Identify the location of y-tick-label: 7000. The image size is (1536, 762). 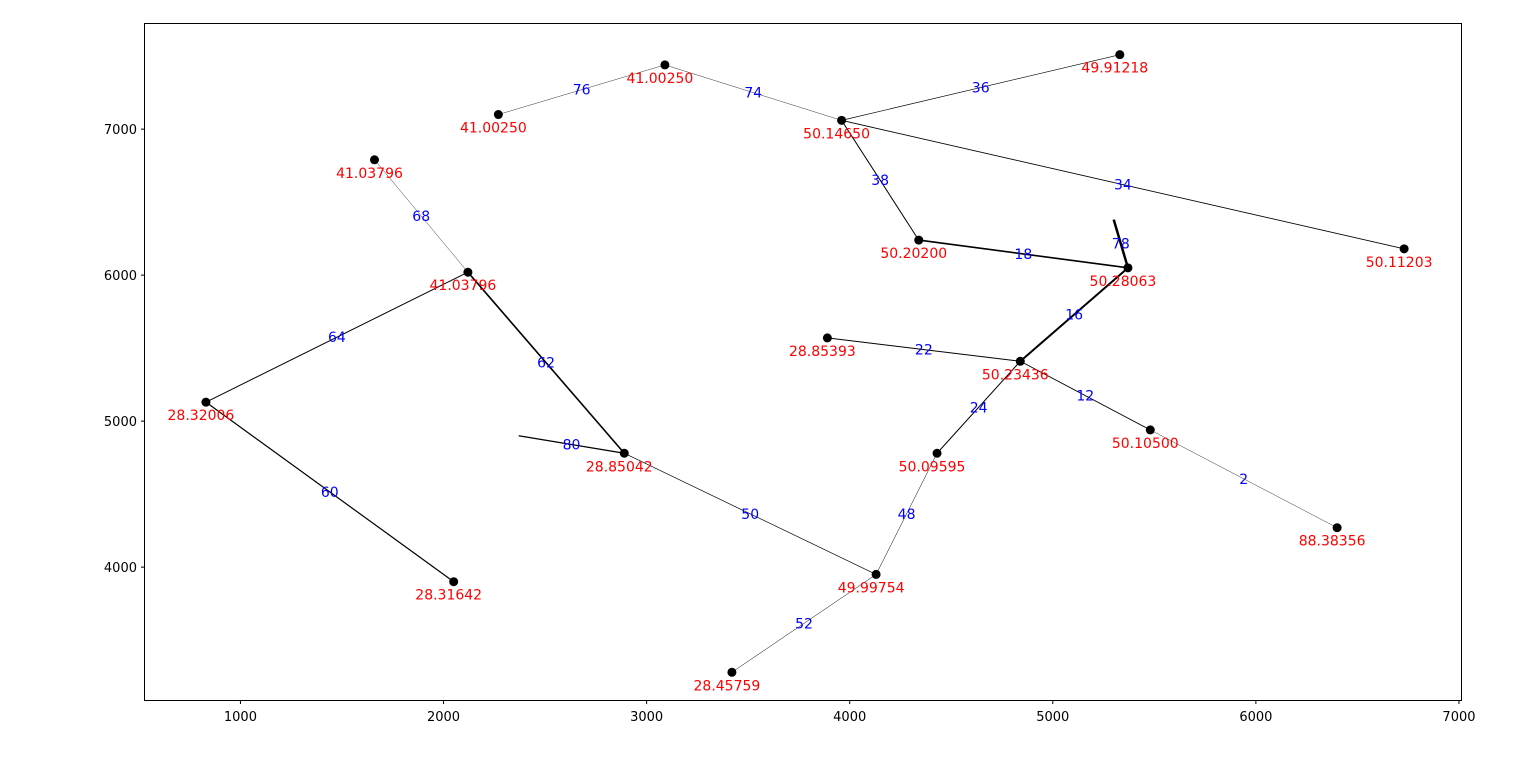
(120, 130).